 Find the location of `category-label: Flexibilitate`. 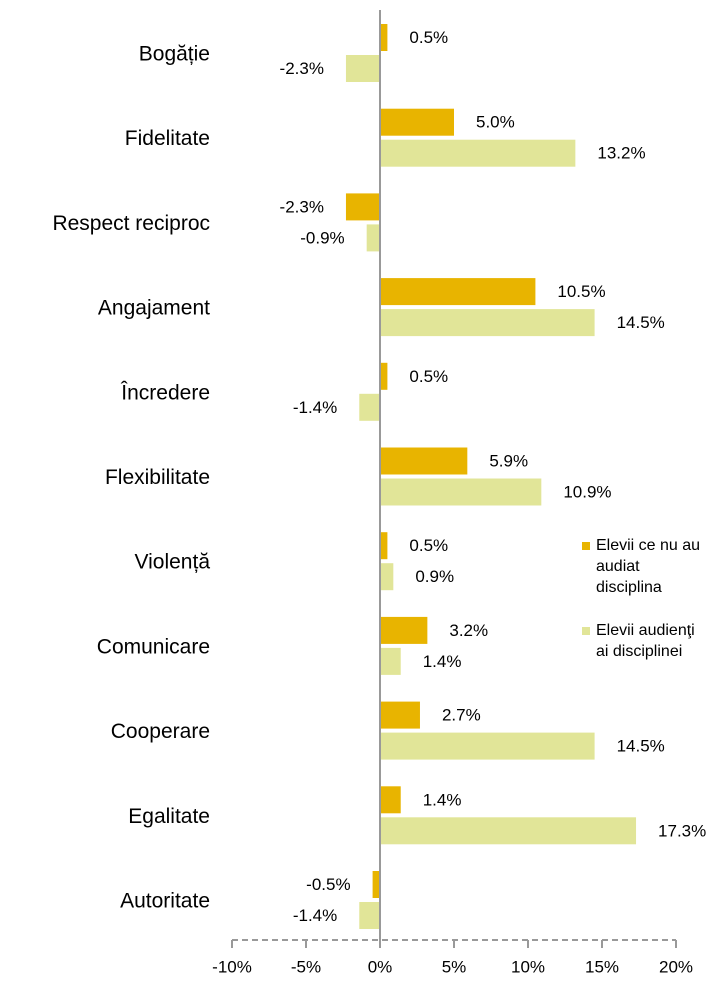

category-label: Flexibilitate is located at coordinates (157, 477).